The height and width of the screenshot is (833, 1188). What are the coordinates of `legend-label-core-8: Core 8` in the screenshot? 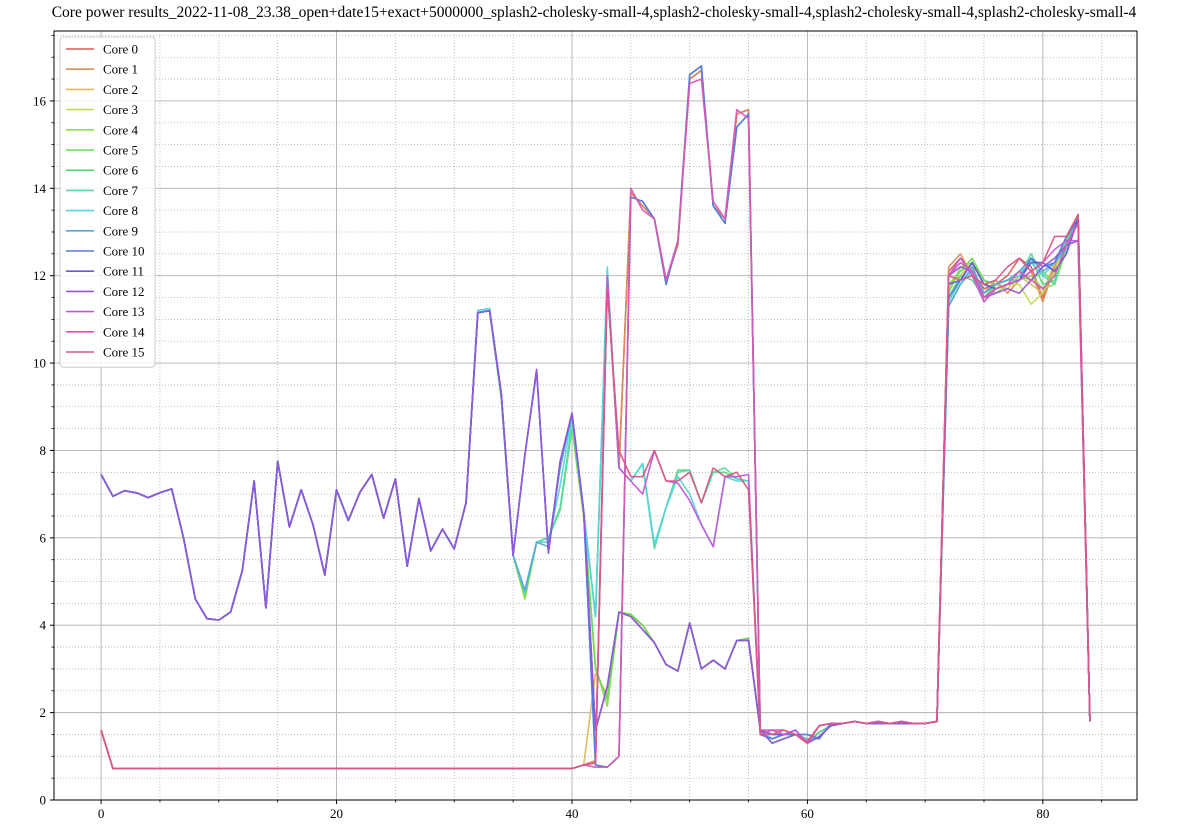 It's located at (120, 210).